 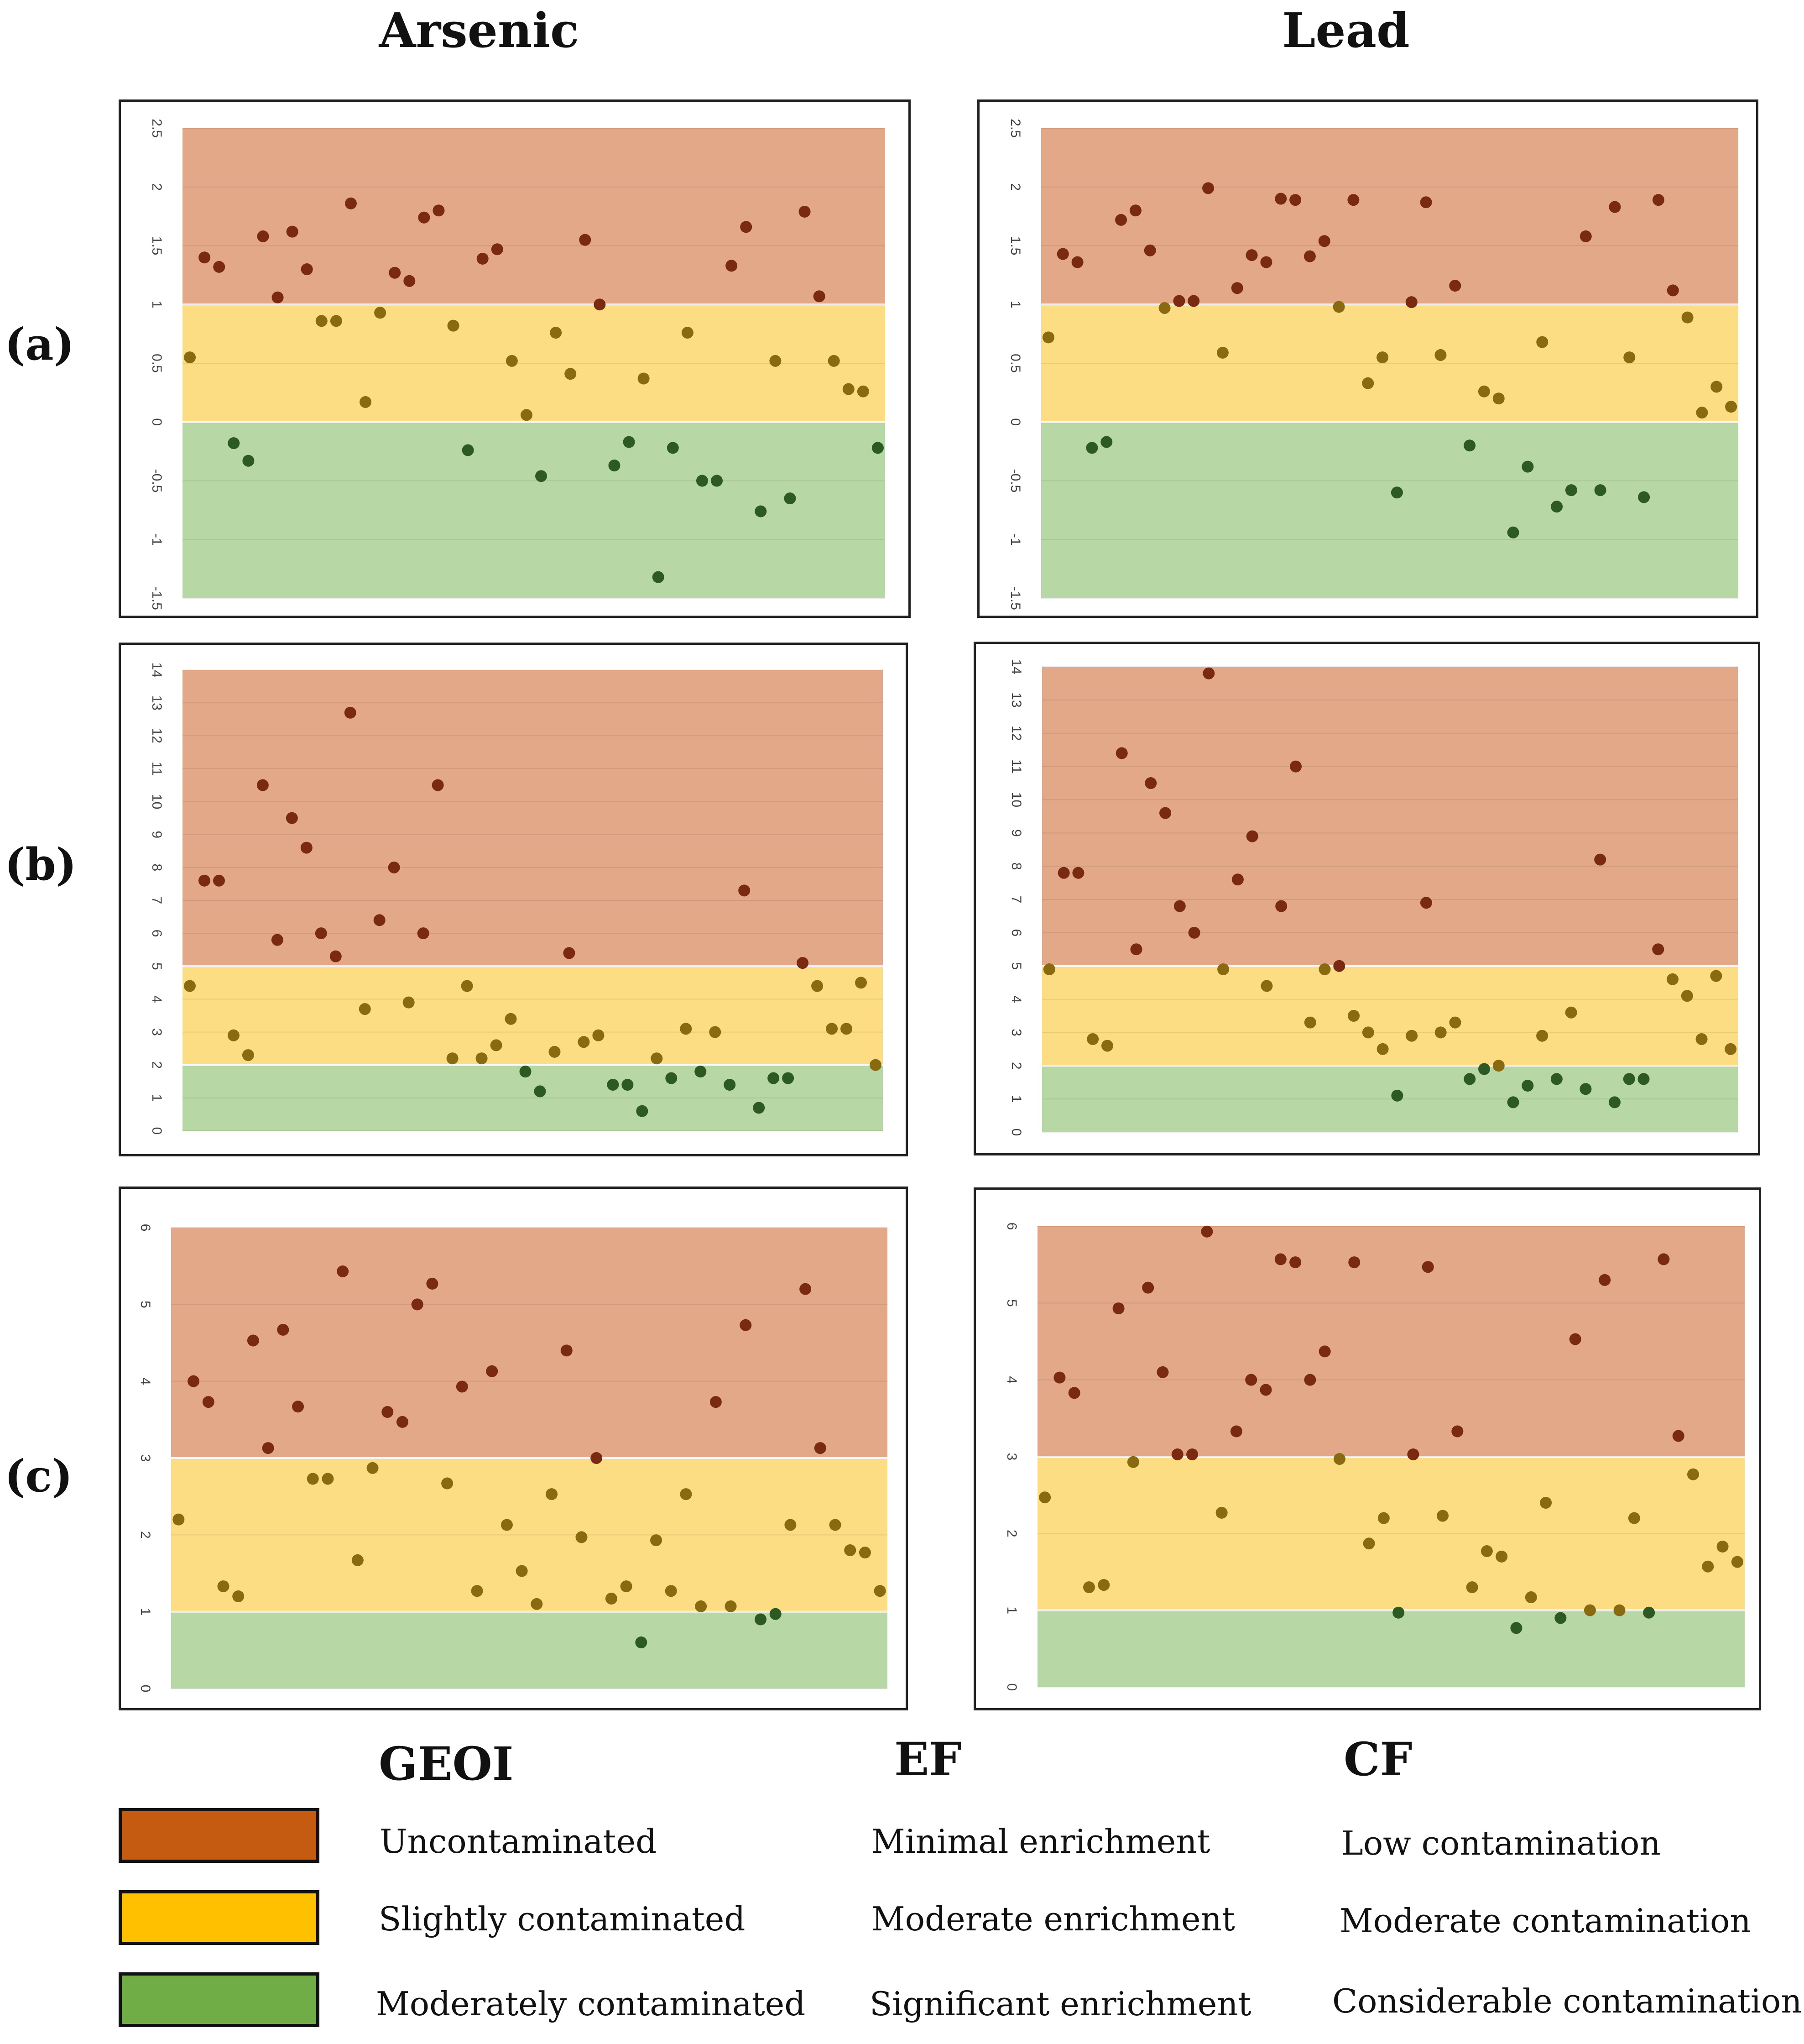 What do you see at coordinates (157, 900) in the screenshot?
I see `tick-label: 7` at bounding box center [157, 900].